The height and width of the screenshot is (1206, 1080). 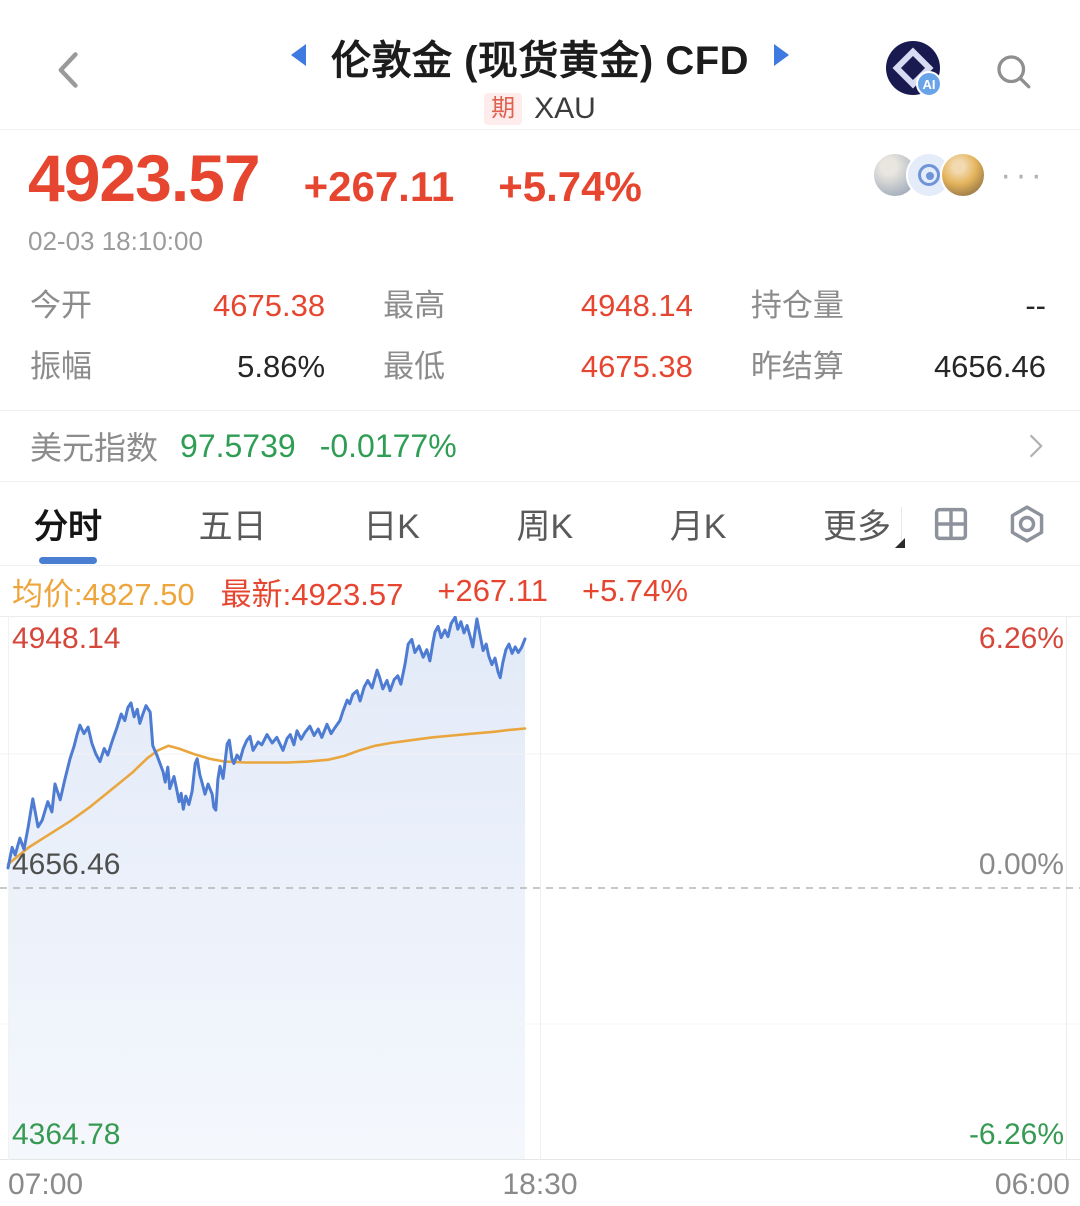 What do you see at coordinates (66, 864) in the screenshot?
I see `y-label-settle: 4656.46` at bounding box center [66, 864].